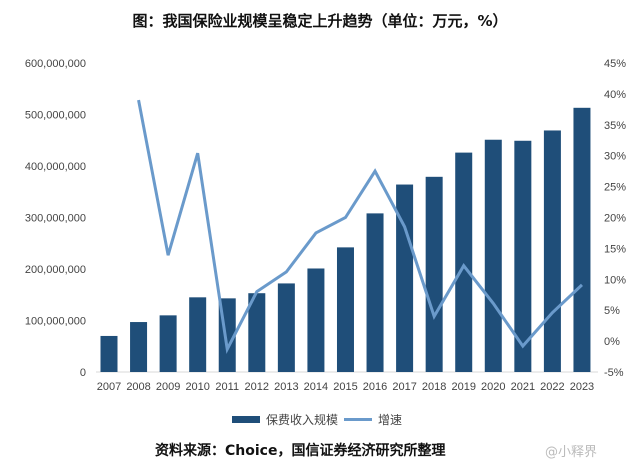  I want to click on legend: 保费收入规模 增速, so click(317, 419).